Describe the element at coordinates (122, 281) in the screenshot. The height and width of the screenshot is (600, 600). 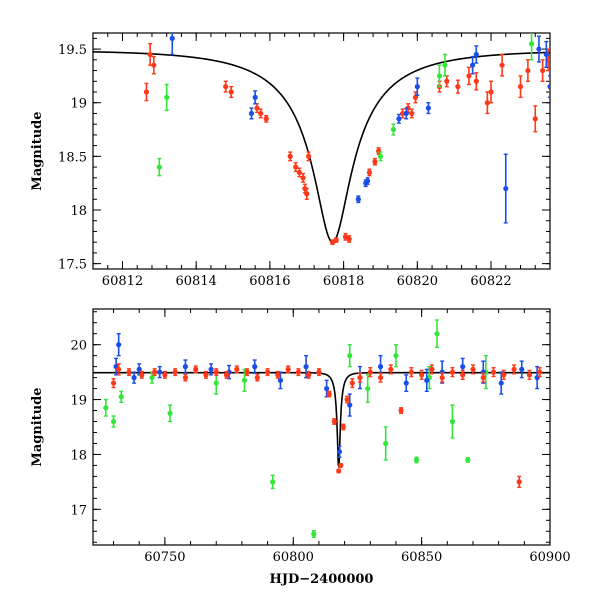
I see `x-tick-label: 60812` at that location.